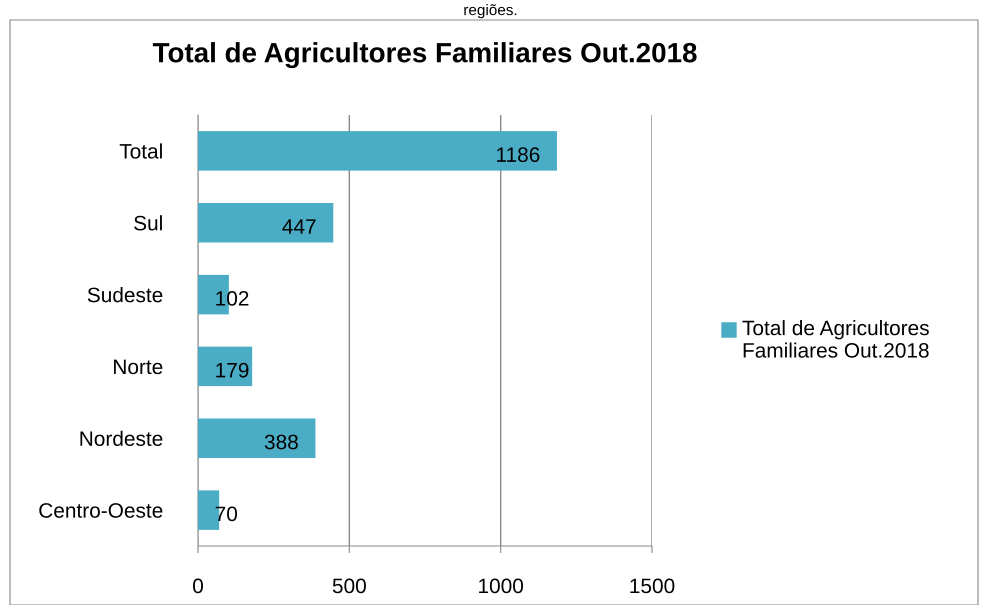  What do you see at coordinates (138, 367) in the screenshot?
I see `y-tick-label: Norte` at bounding box center [138, 367].